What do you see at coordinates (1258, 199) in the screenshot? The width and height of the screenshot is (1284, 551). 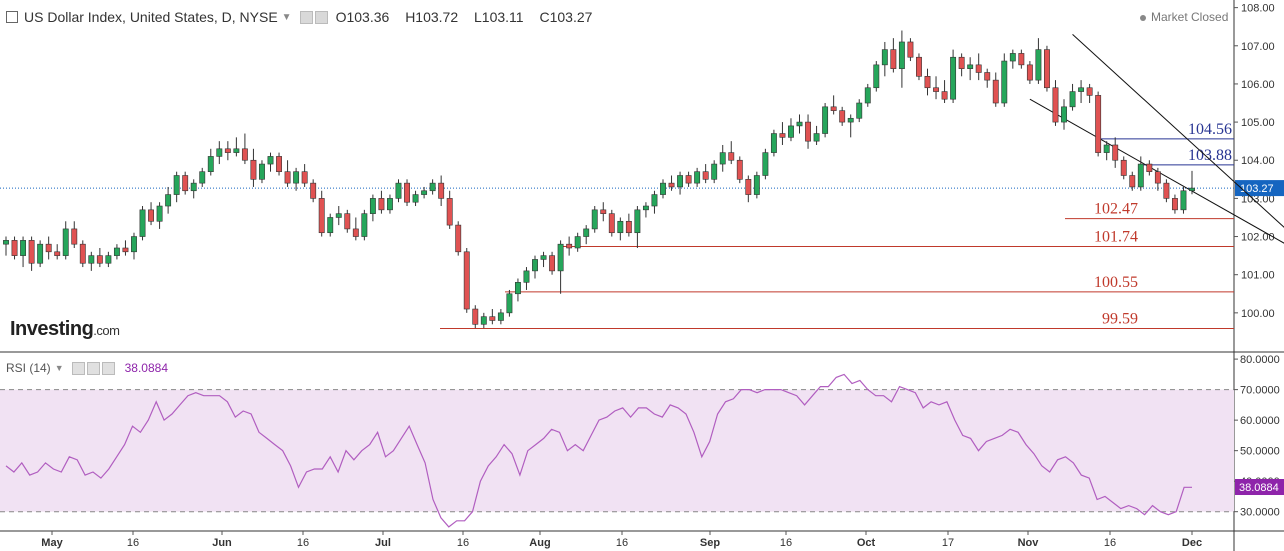 I see `price-tick-label: 103.00` at bounding box center [1258, 199].